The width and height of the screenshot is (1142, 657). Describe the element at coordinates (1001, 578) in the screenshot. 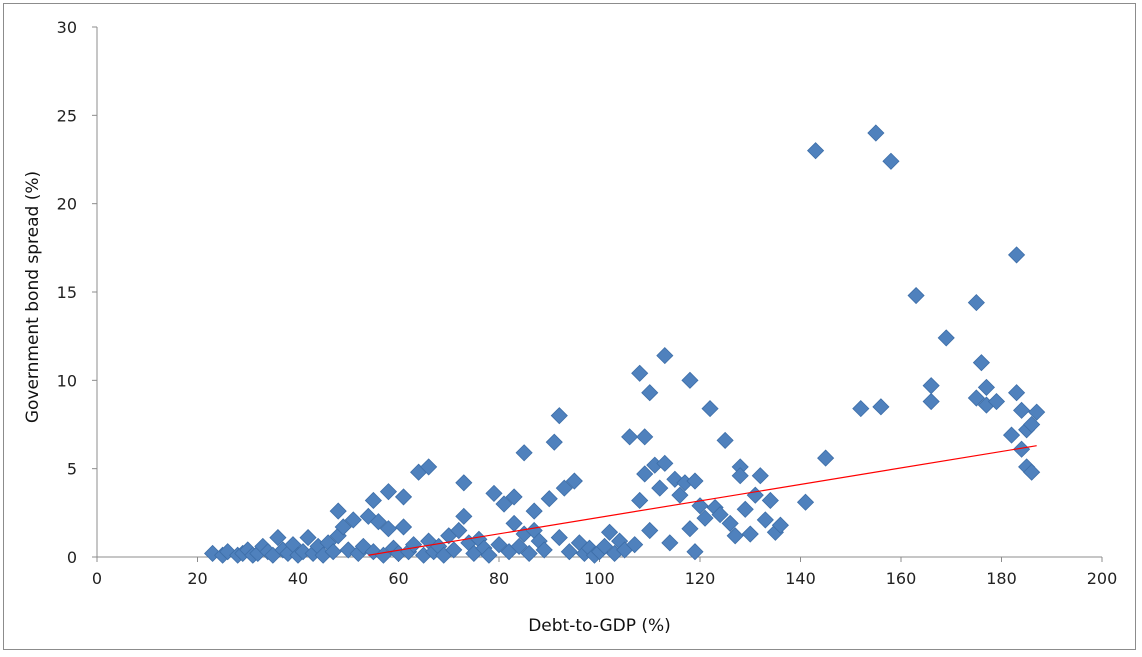

I see `x-tick-label: 180` at that location.